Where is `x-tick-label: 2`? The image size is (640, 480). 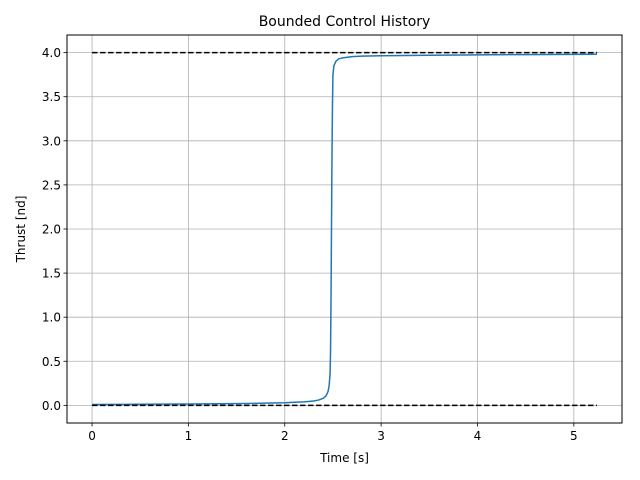 x-tick-label: 2 is located at coordinates (285, 436).